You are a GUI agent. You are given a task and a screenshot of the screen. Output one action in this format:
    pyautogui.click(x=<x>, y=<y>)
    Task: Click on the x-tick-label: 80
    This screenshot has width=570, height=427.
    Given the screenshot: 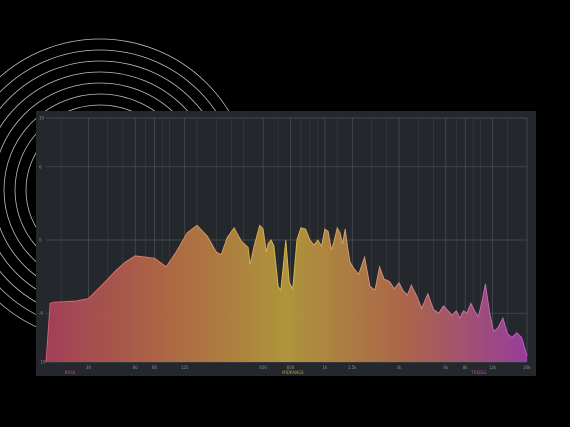 What is the action you would take?
    pyautogui.click(x=155, y=367)
    